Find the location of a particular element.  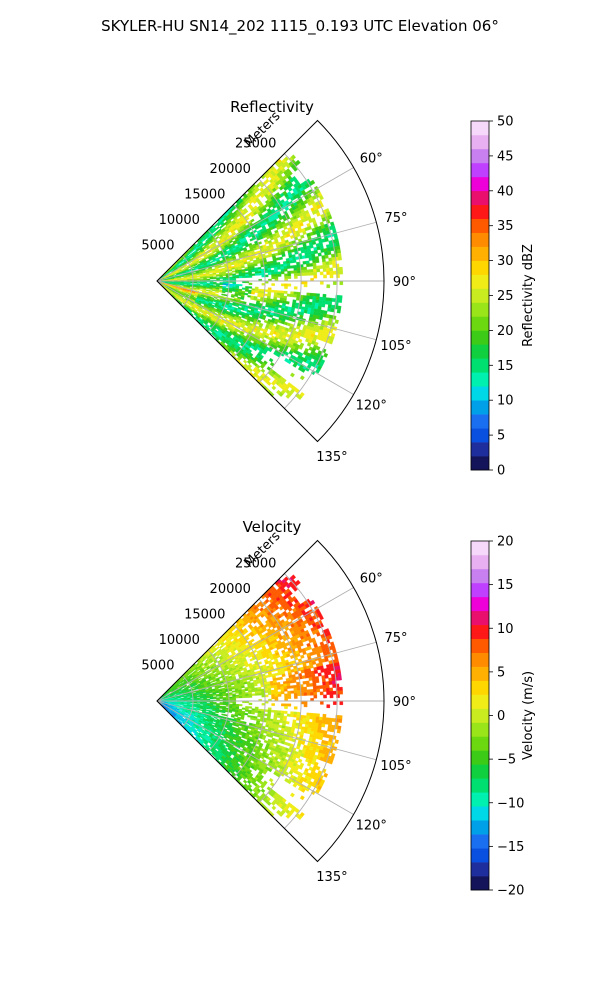

colorbar-tick-label: 40 is located at coordinates (505, 191).